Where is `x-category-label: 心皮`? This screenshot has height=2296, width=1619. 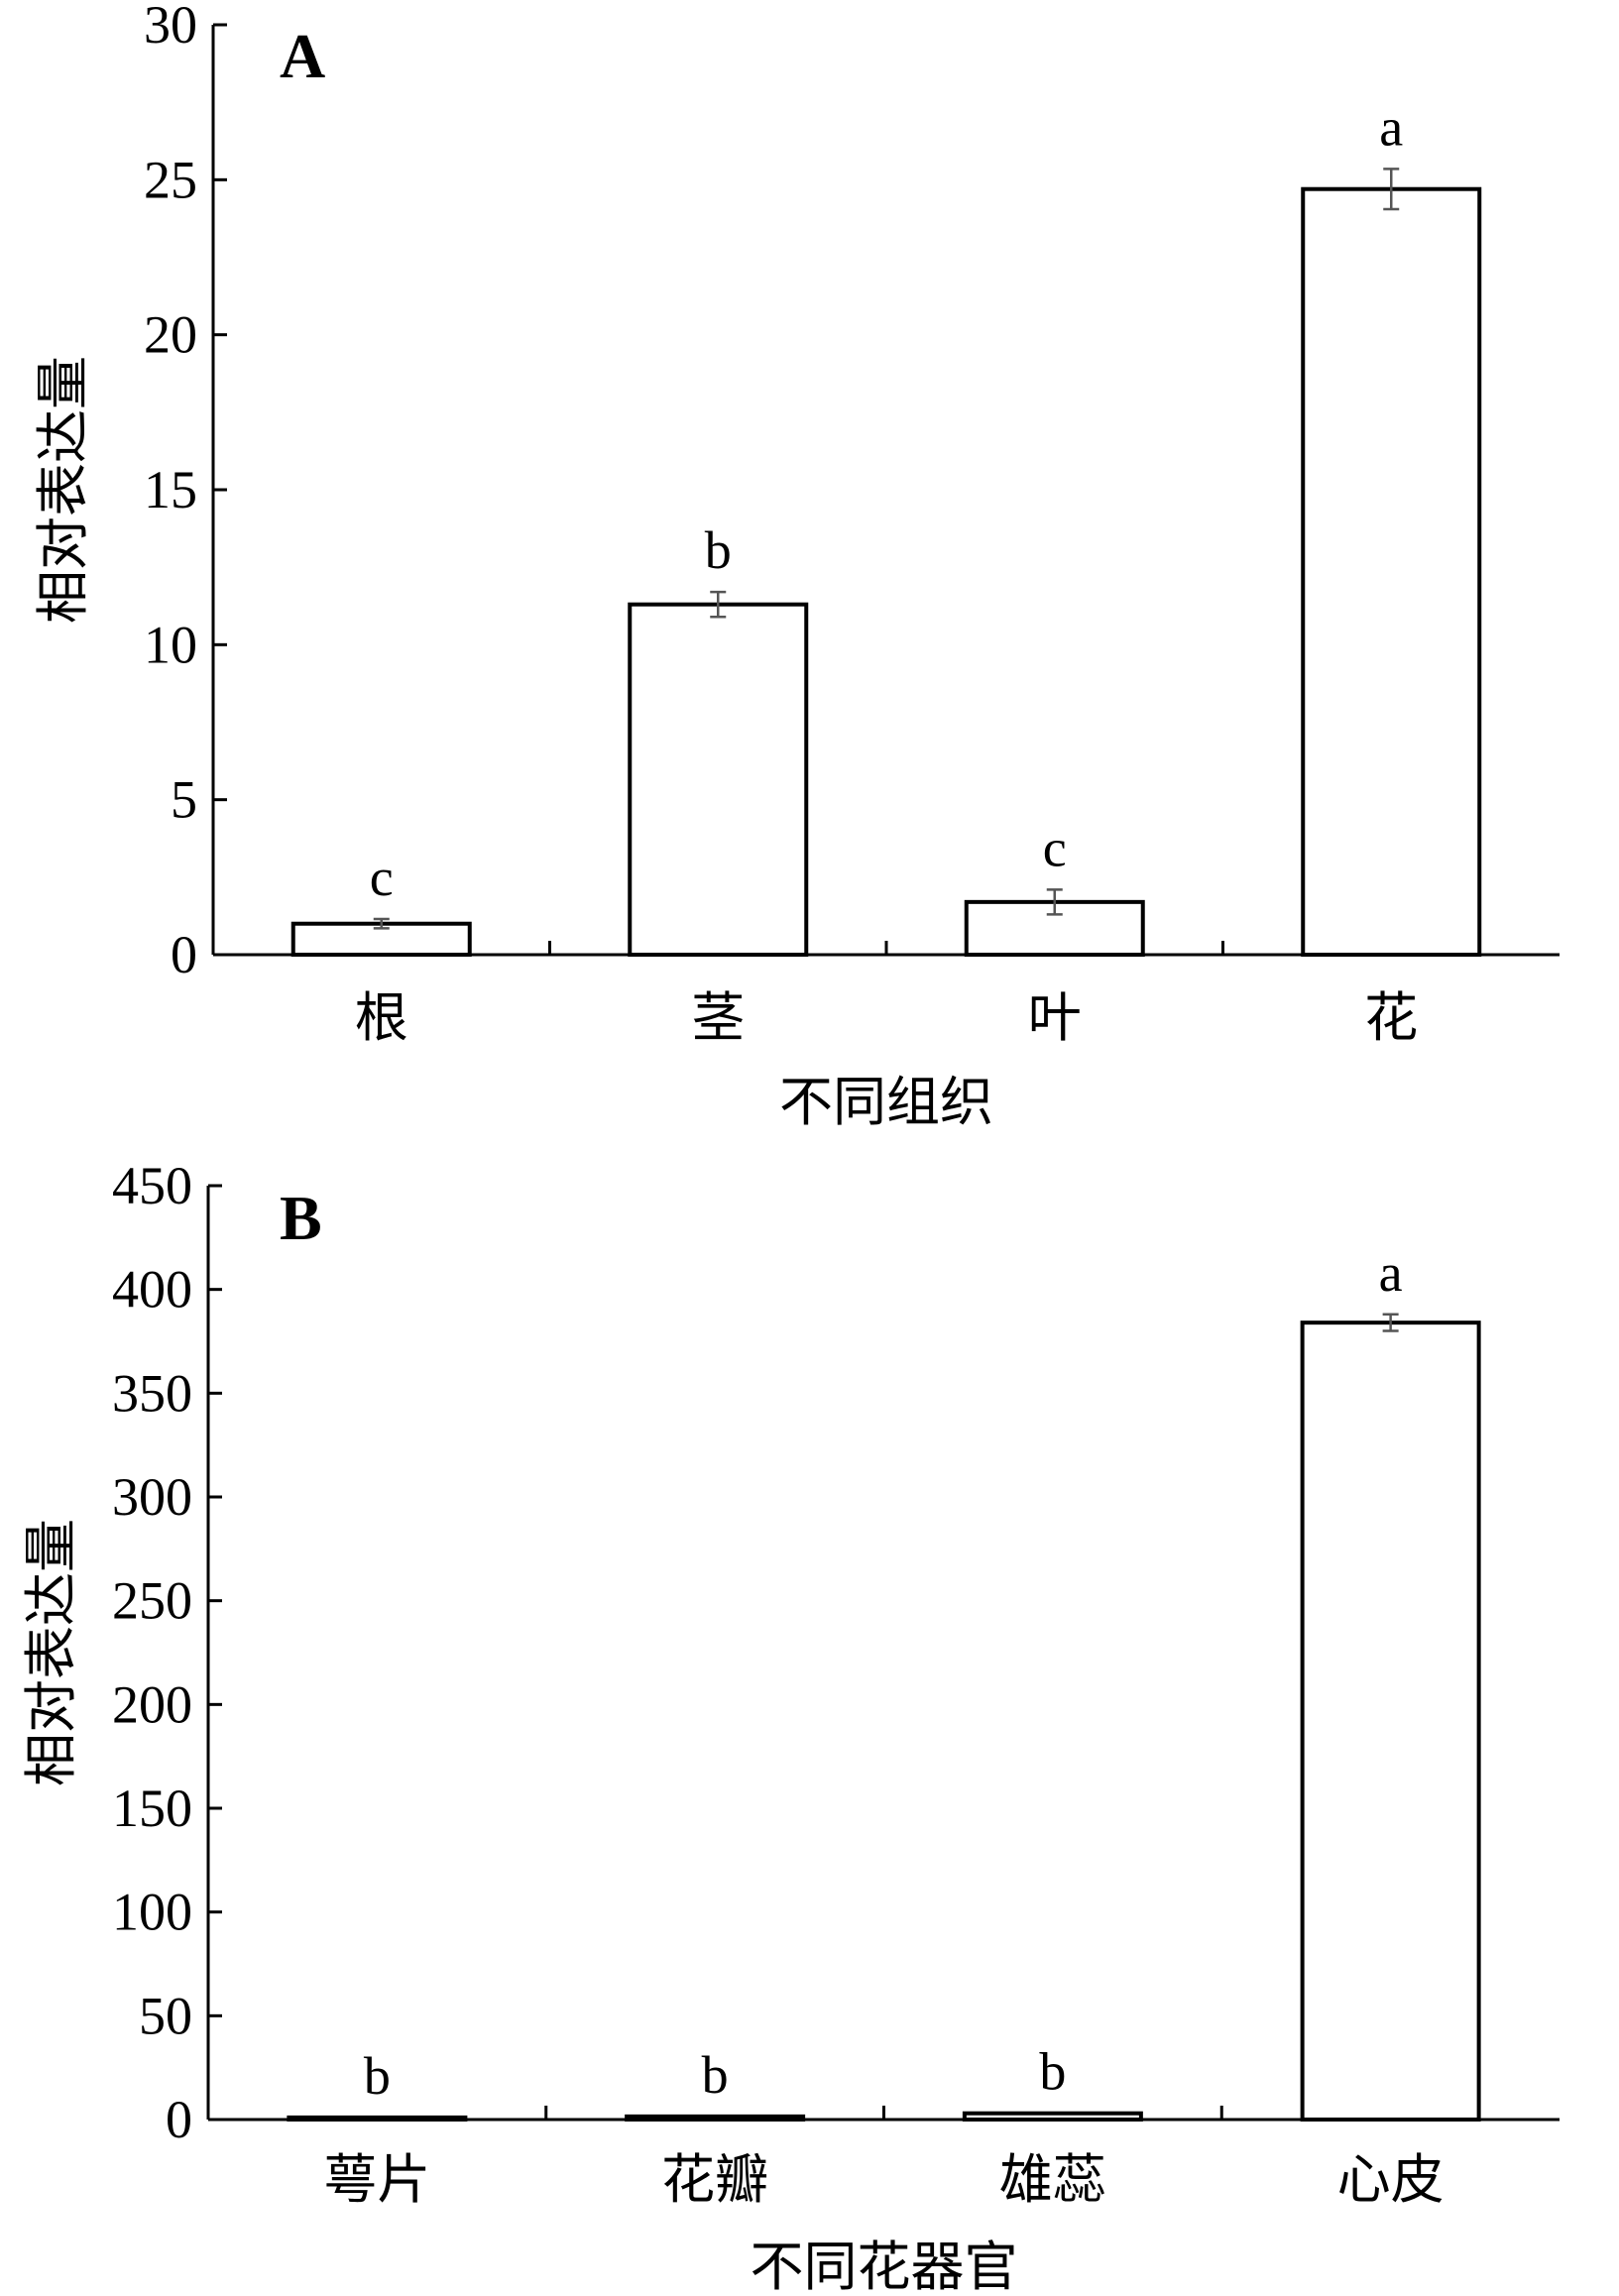
x-category-label: 心皮 is located at coordinates (1391, 2179).